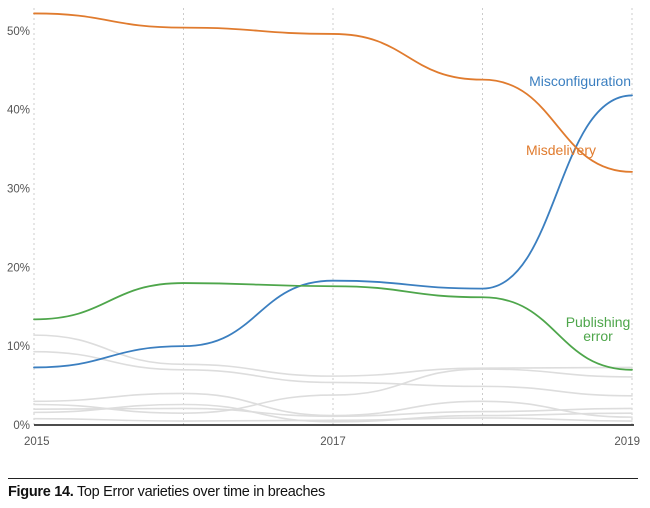  I want to click on y-tick-label: 0%, so click(21, 426).